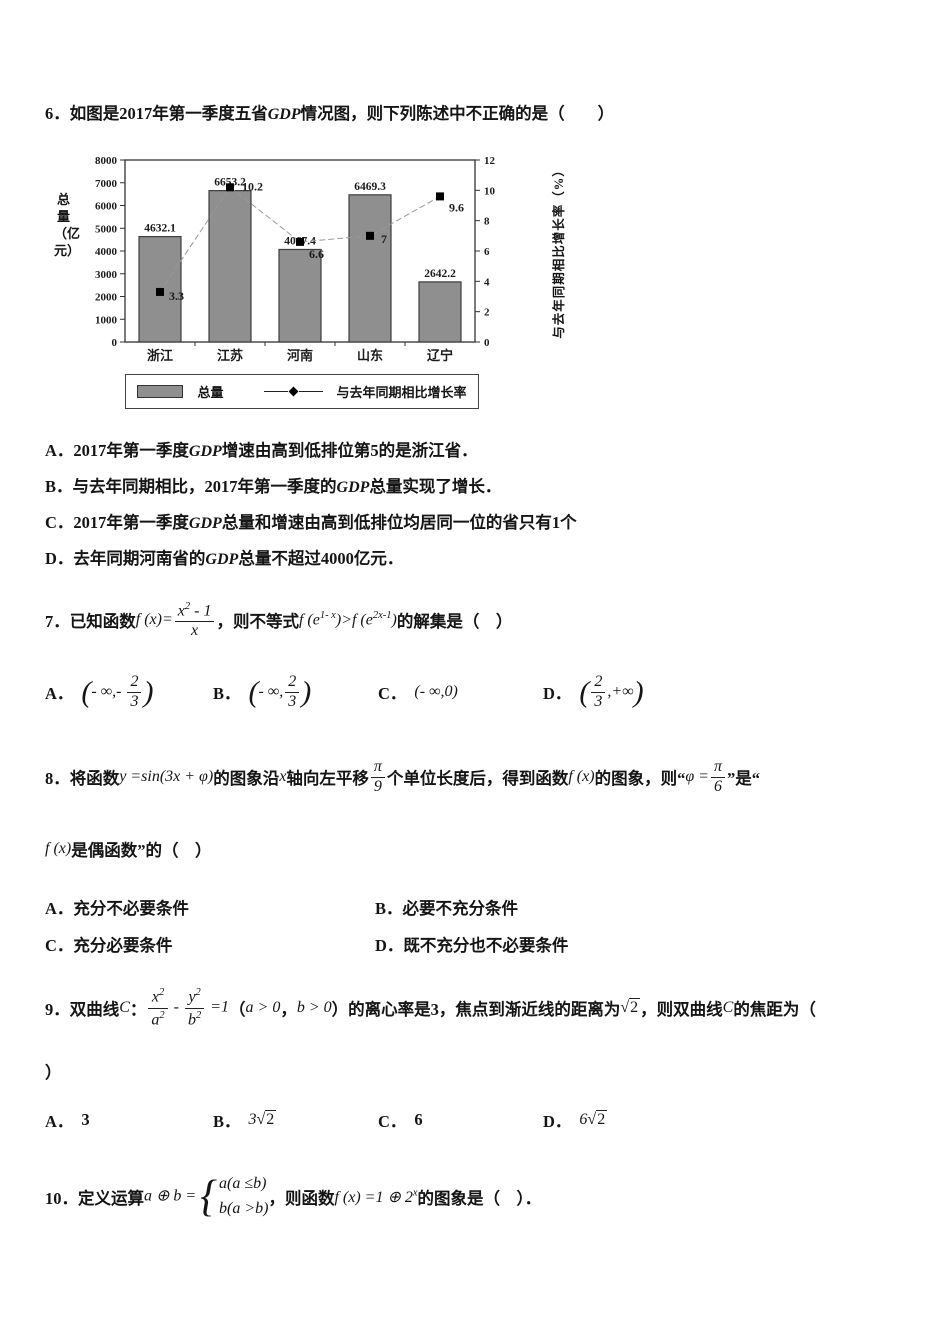 The height and width of the screenshot is (1344, 950). I want to click on svg-text: 6469.3, so click(370, 187).